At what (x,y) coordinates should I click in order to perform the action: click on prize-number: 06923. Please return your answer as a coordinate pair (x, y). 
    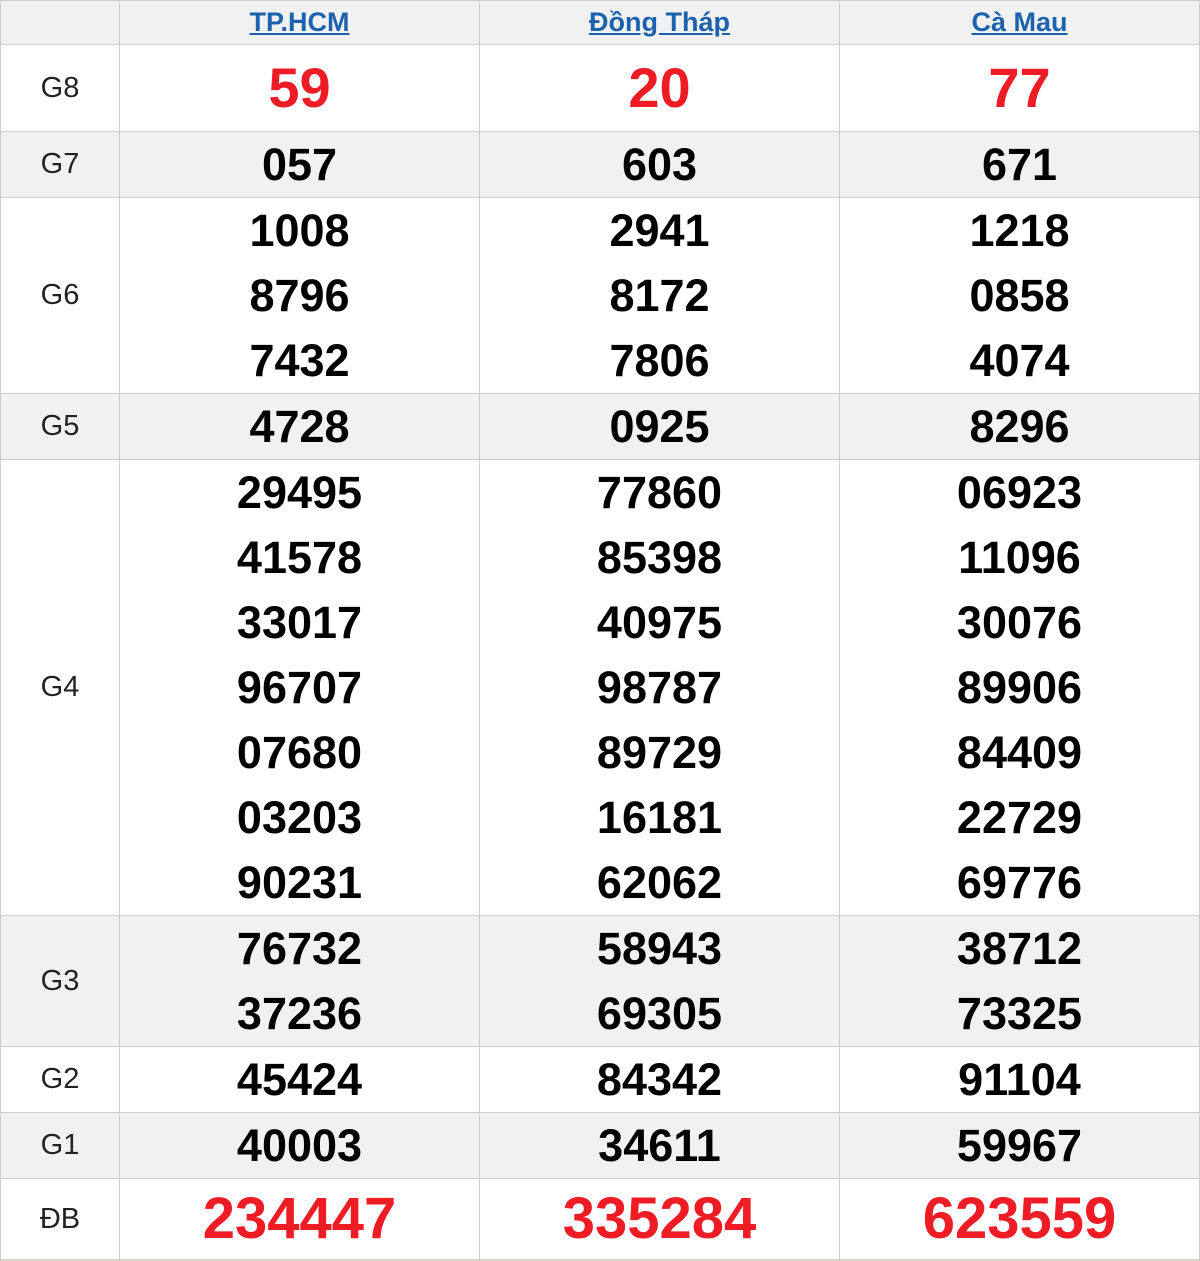
    Looking at the image, I should click on (1019, 492).